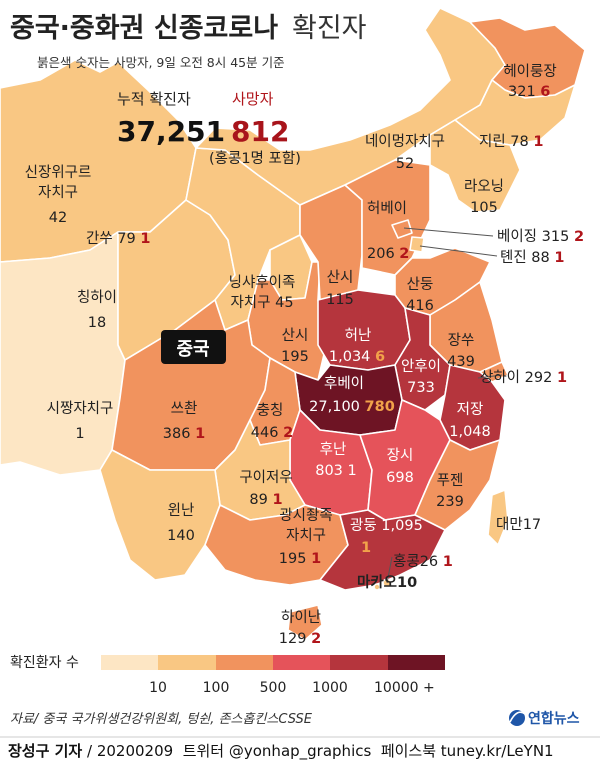 Image resolution: width=600 pixels, height=765 pixels. I want to click on logo-swoosh-icon, so click(517, 717).